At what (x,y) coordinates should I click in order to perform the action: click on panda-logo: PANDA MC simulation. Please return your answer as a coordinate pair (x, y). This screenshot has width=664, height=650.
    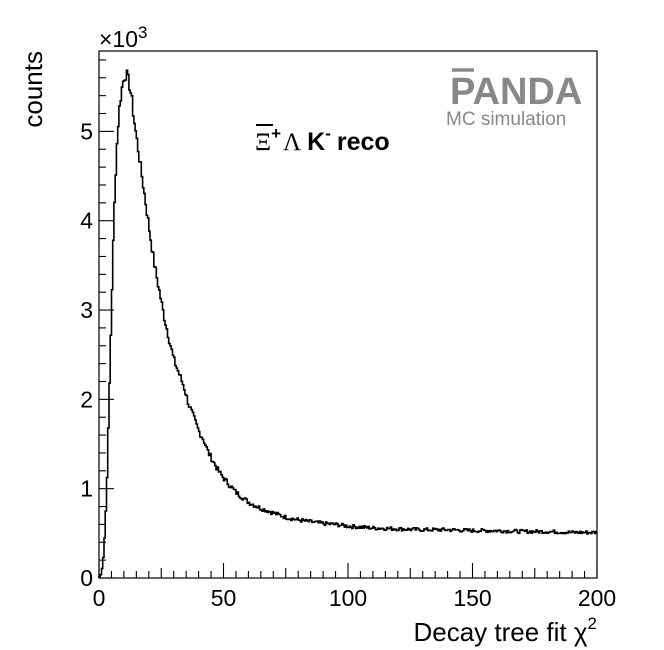
    Looking at the image, I should click on (514, 99).